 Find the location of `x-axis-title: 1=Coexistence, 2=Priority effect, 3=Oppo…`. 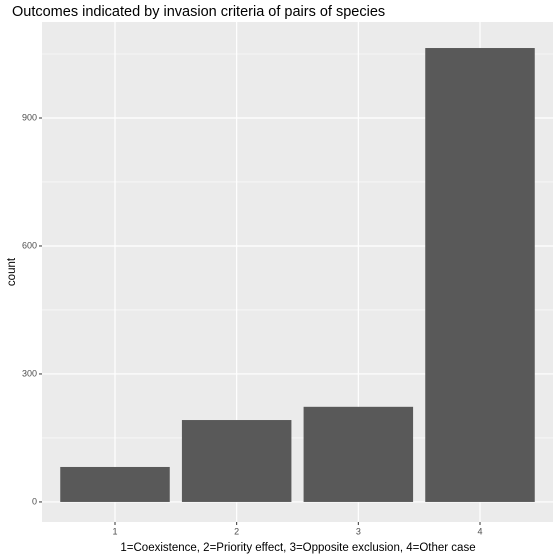

x-axis-title: 1=Coexistence, 2=Priority effect, 3=Oppo… is located at coordinates (297, 548).